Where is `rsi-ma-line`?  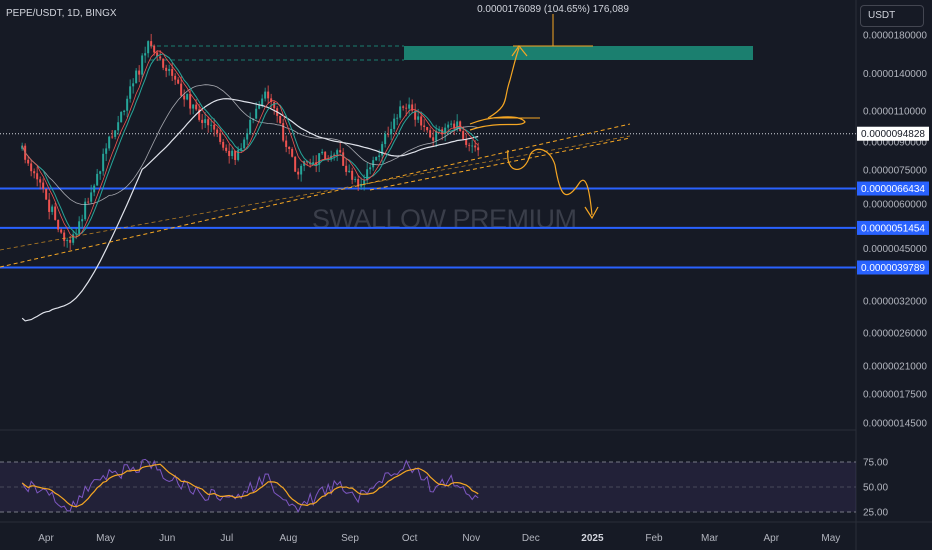
rsi-ma-line is located at coordinates (250, 485).